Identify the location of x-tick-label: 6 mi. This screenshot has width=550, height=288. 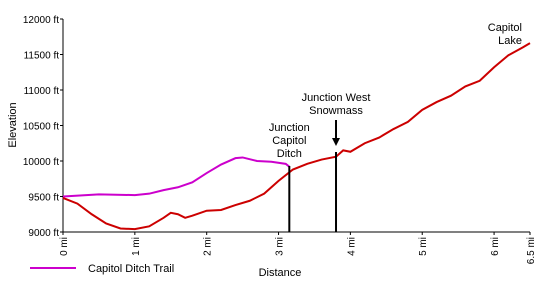
(495, 246).